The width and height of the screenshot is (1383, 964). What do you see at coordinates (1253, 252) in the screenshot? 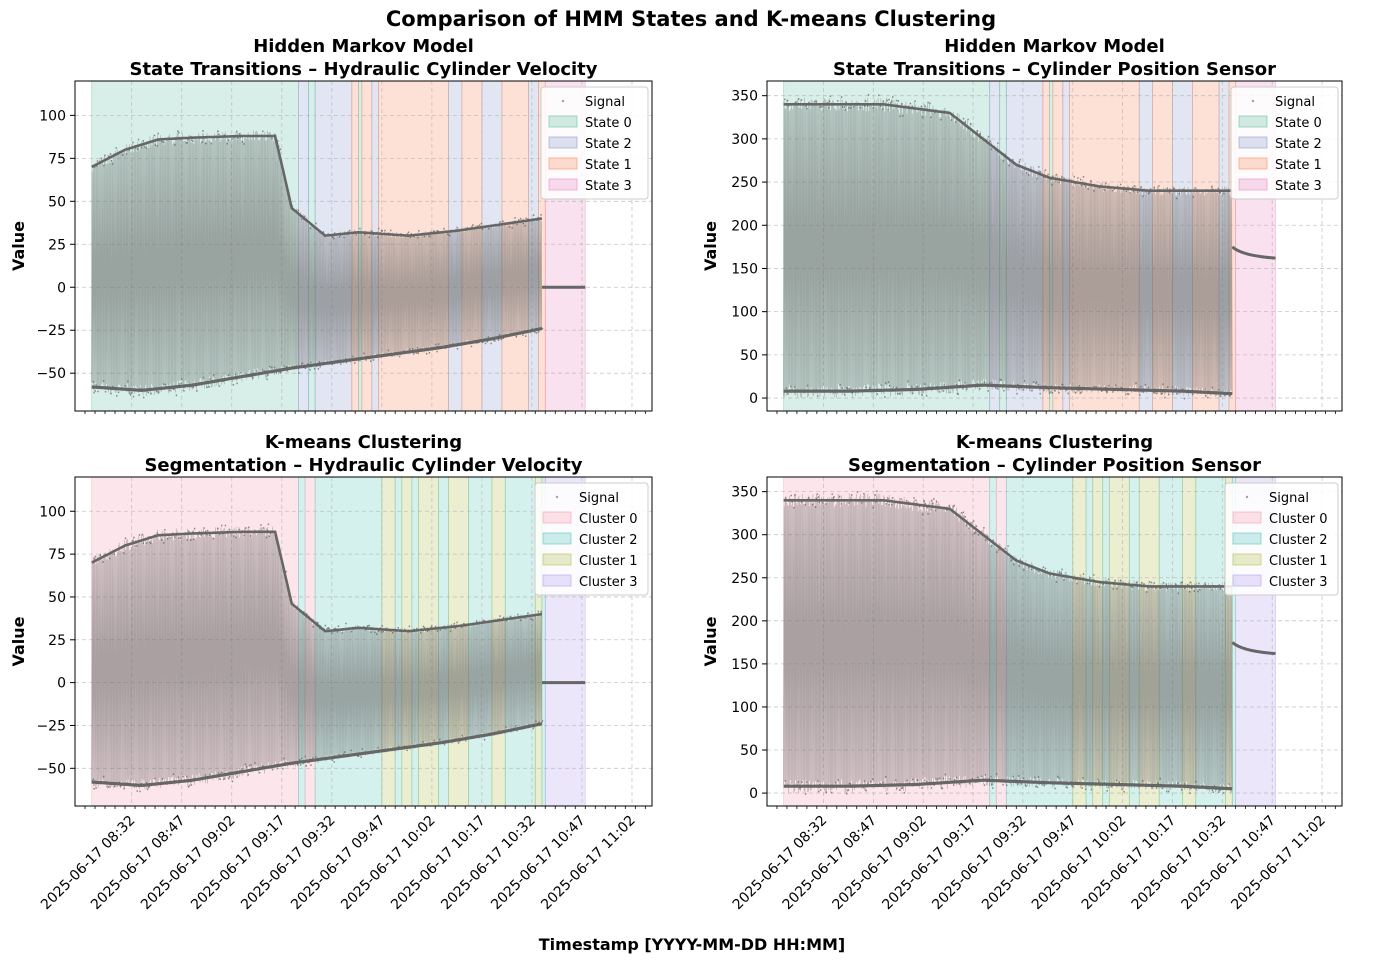
I see `signal-tail` at bounding box center [1253, 252].